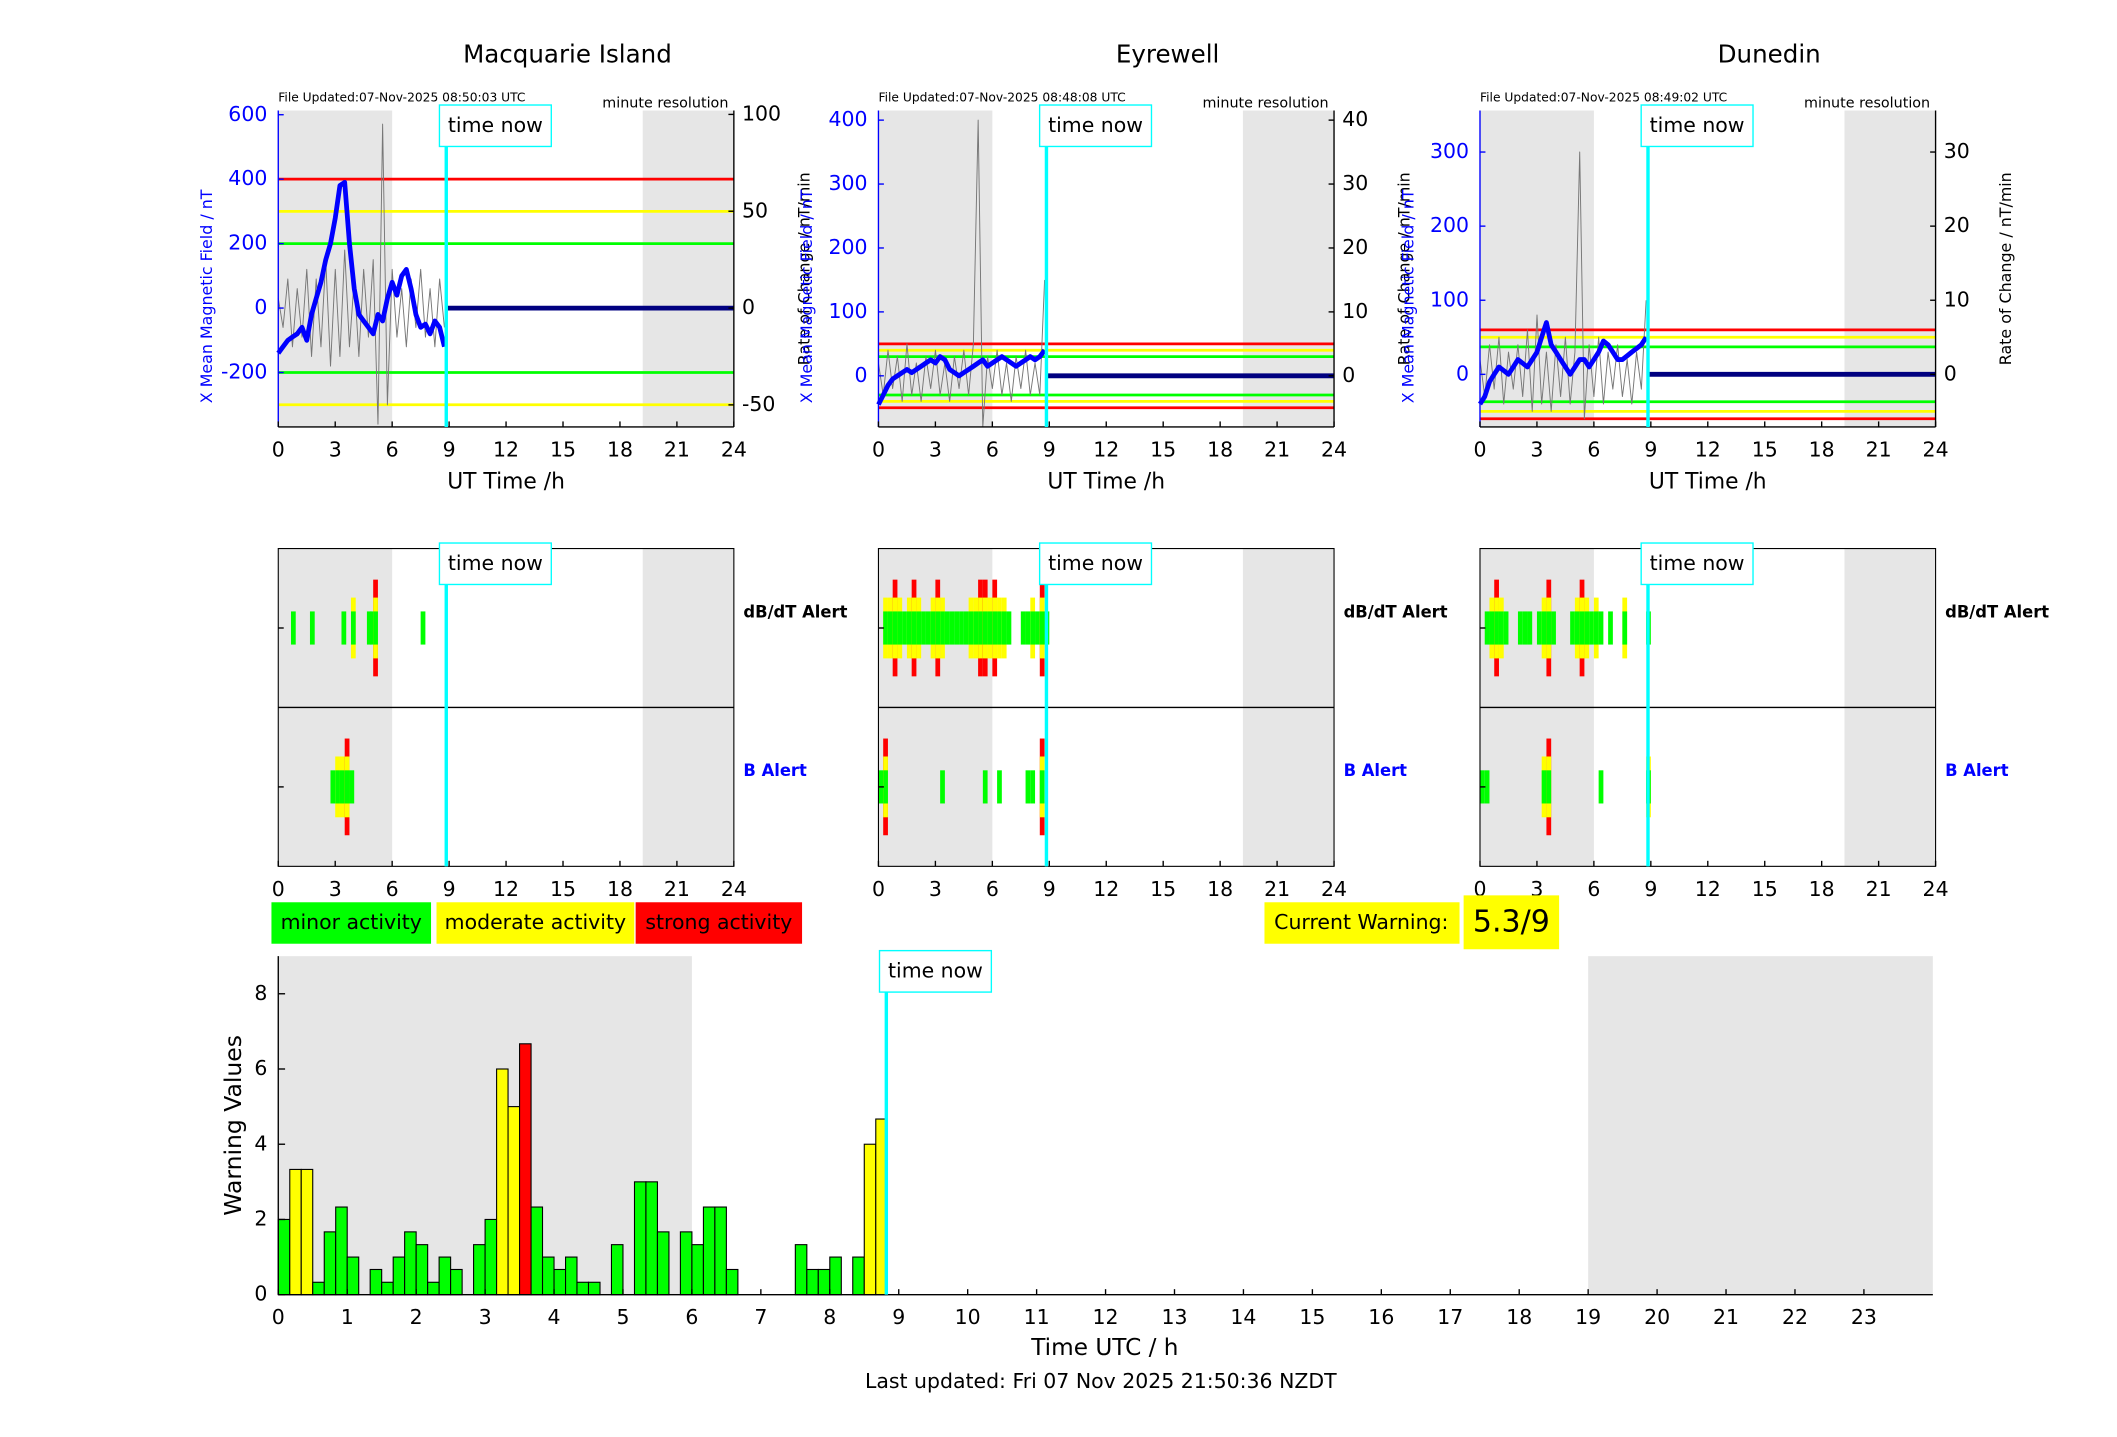  Describe the element at coordinates (1450, 1317) in the screenshot. I see `x-tick-label: 17` at that location.